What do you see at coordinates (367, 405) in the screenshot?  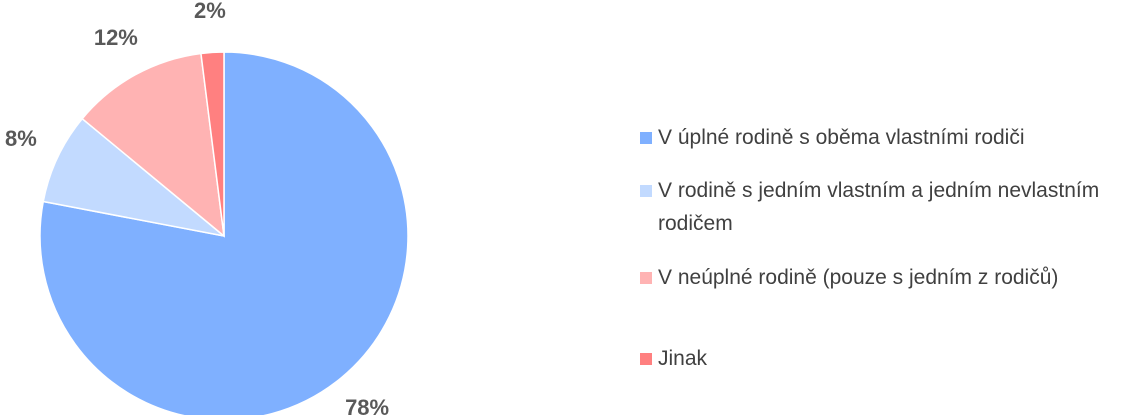 I see `data-label: 78%` at bounding box center [367, 405].